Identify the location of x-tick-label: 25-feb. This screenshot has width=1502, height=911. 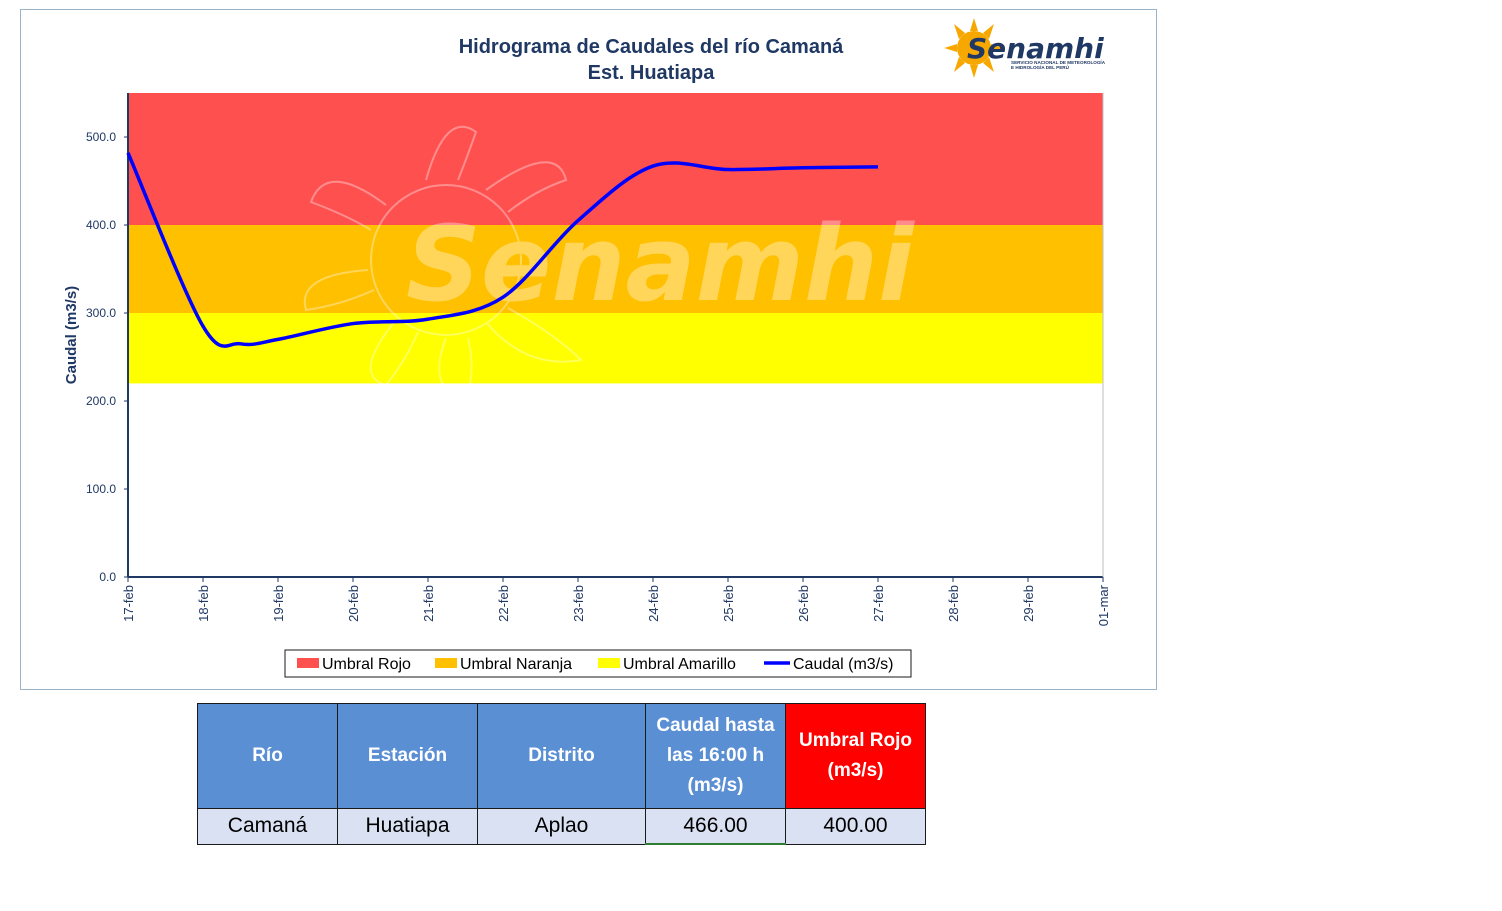
(728, 603).